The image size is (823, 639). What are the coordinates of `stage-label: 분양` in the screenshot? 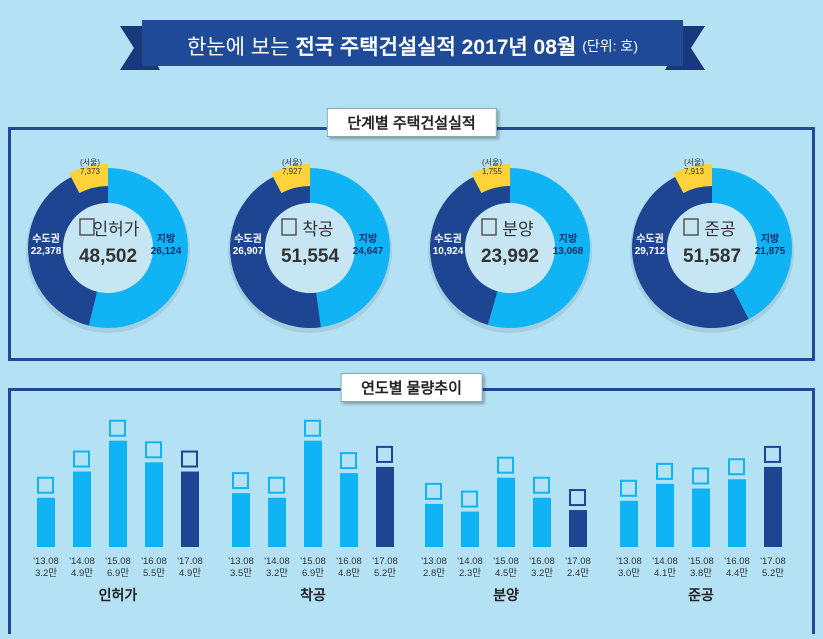 It's located at (517, 229).